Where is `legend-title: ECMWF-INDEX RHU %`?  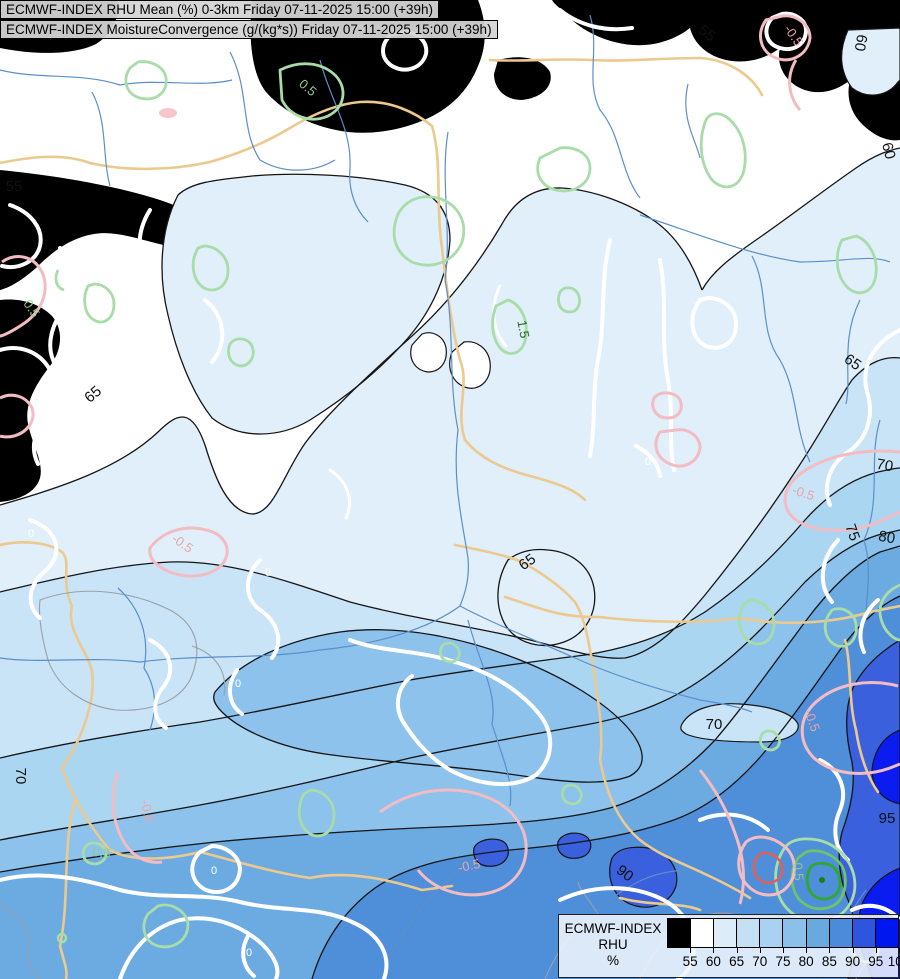
legend-title: ECMWF-INDEX RHU % is located at coordinates (613, 946).